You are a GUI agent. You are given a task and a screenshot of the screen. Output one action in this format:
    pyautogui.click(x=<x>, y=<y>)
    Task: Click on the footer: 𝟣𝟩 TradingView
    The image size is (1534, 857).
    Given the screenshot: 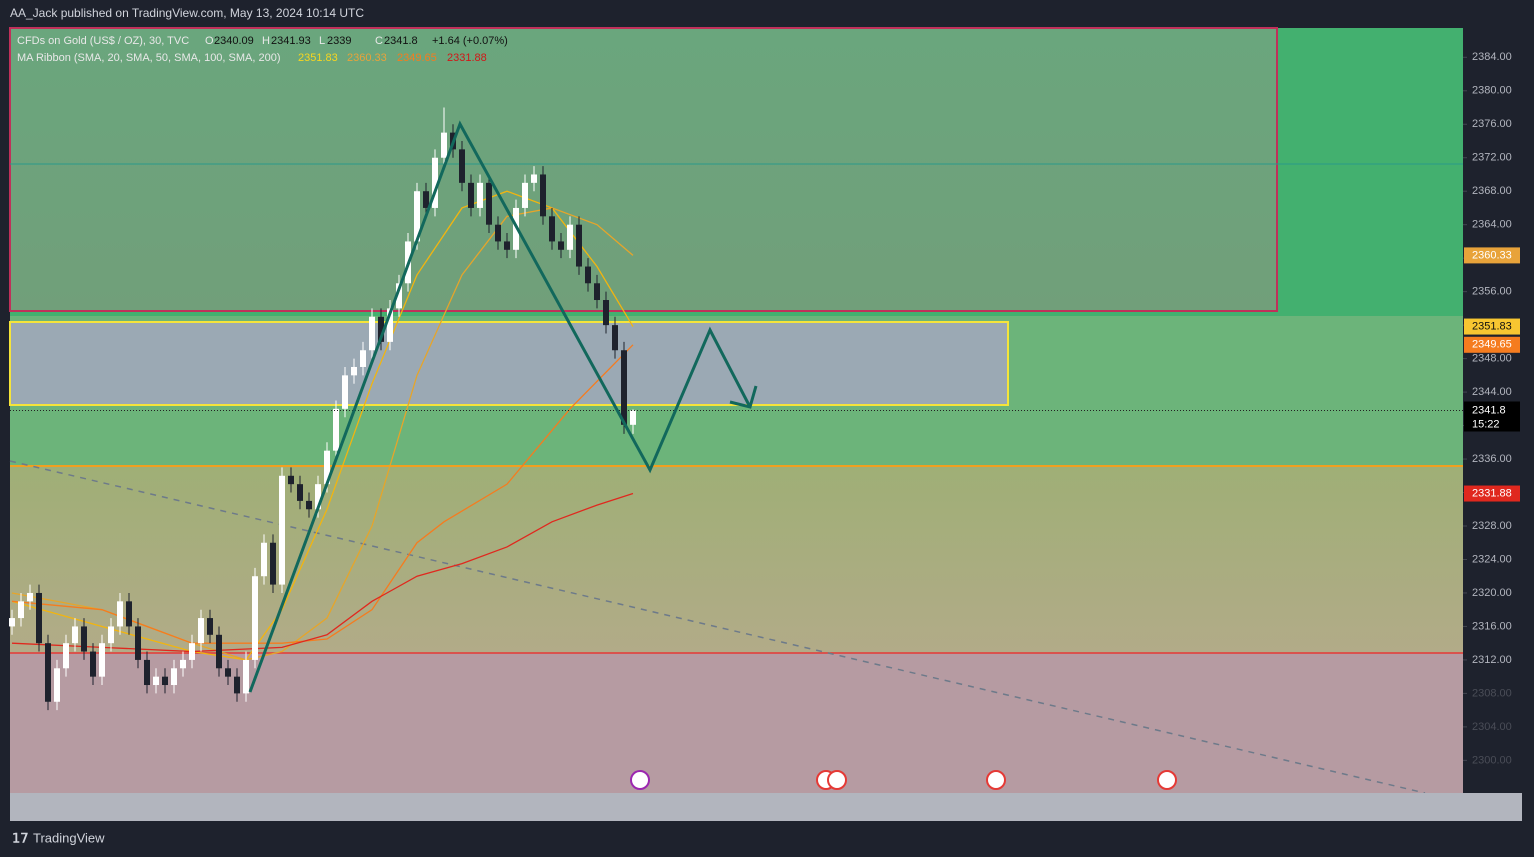 What is the action you would take?
    pyautogui.click(x=58, y=837)
    